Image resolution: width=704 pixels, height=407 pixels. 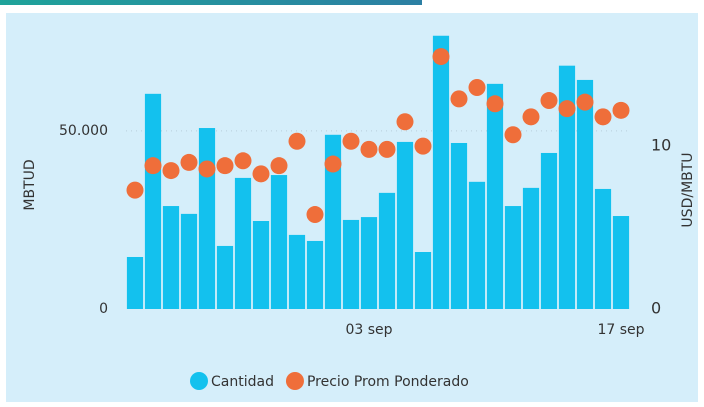 What do you see at coordinates (661, 145) in the screenshot?
I see `y2-tick-label: 10` at bounding box center [661, 145].